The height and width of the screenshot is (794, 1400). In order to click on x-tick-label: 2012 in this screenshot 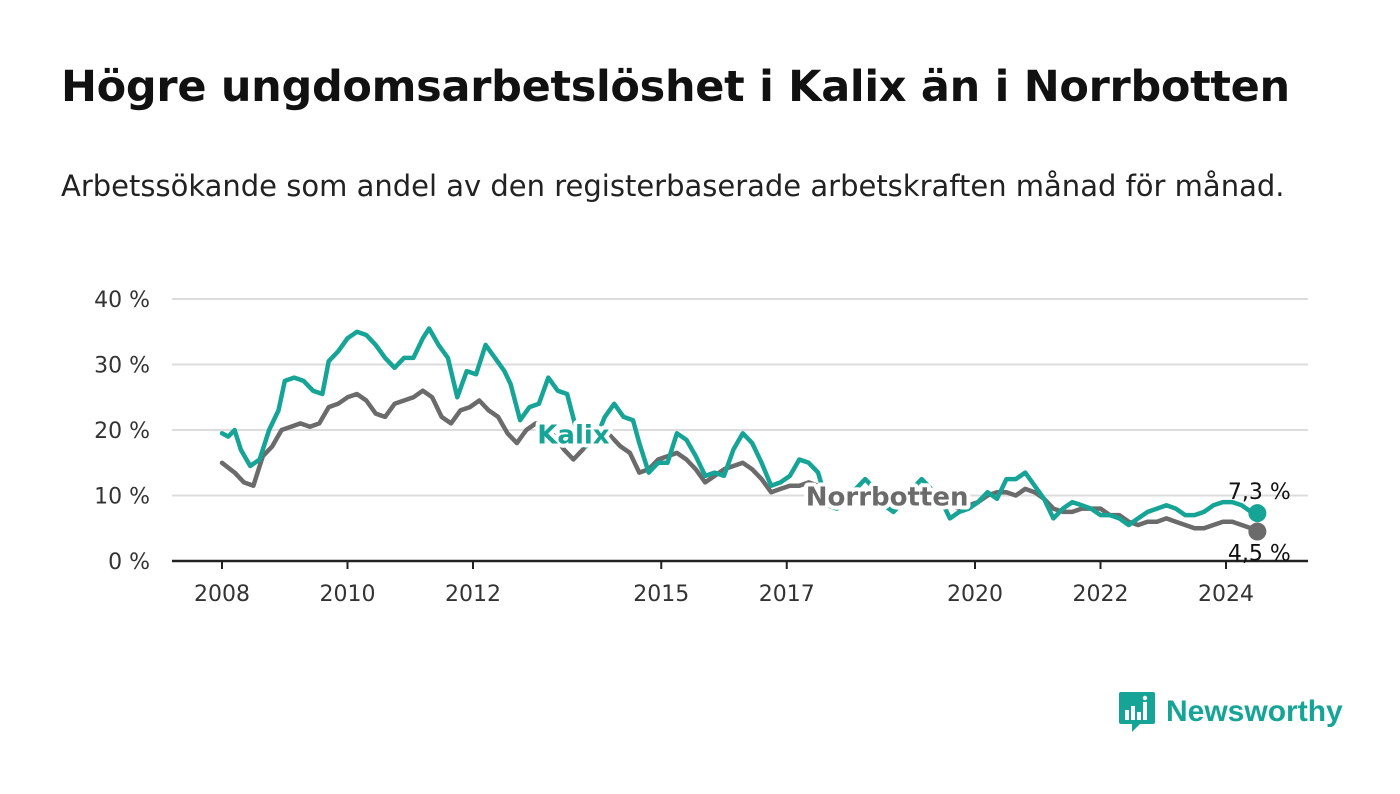, I will do `click(473, 594)`.